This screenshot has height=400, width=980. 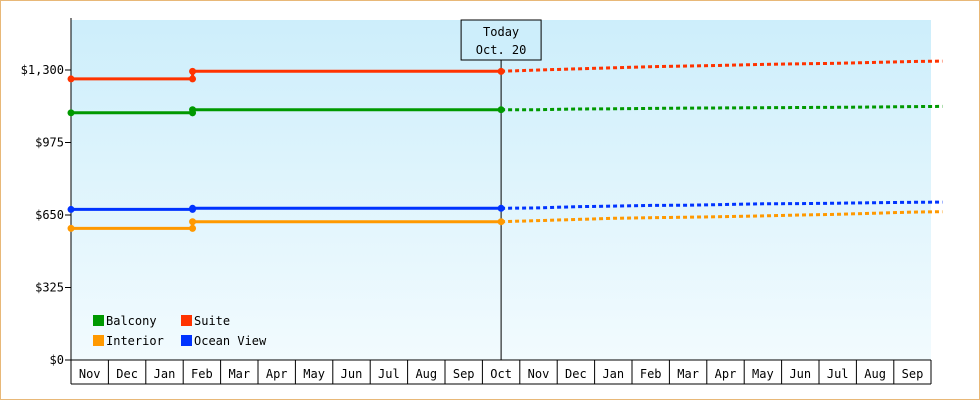 What do you see at coordinates (501, 40) in the screenshot?
I see `today-box` at bounding box center [501, 40].